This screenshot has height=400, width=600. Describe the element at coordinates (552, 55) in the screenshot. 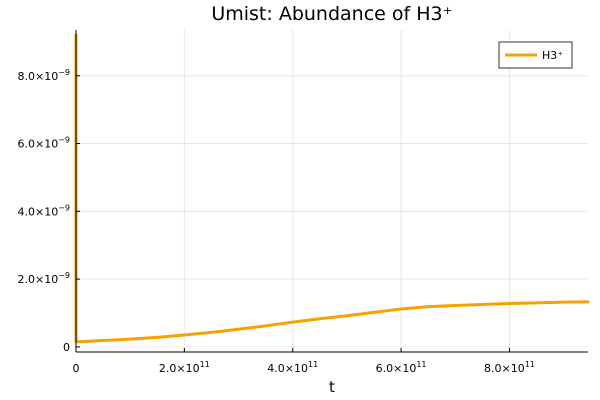

I see `legend-label-h3-plus: H3⁺` at that location.